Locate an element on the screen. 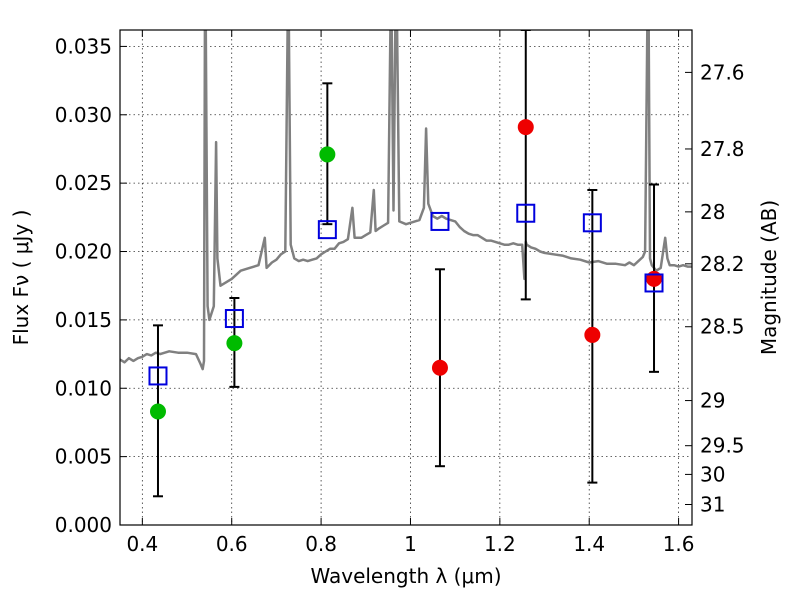 This screenshot has height=600, width=800. y-tick-label: 0.010 is located at coordinates (83, 388).